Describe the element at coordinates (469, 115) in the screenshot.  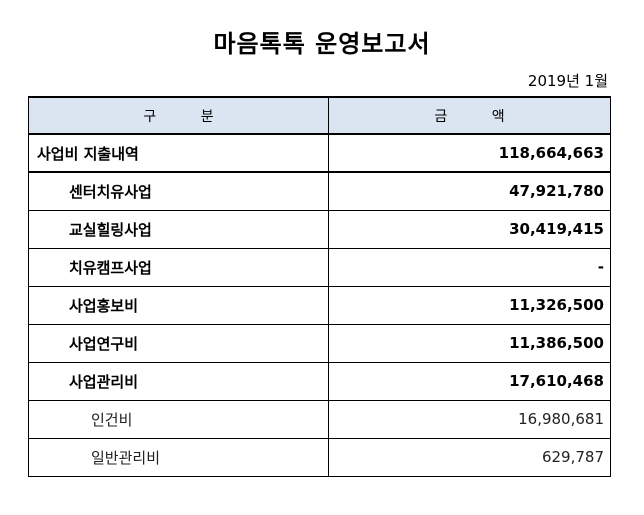
I see `header-amount: 금 액` at that location.